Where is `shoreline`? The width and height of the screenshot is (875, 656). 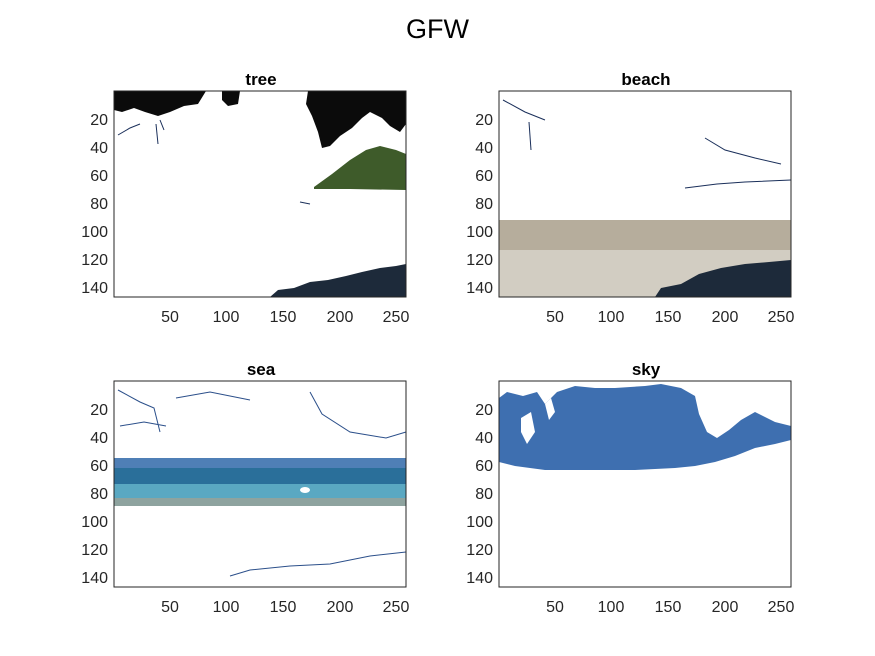
shoreline is located at coordinates (260, 502).